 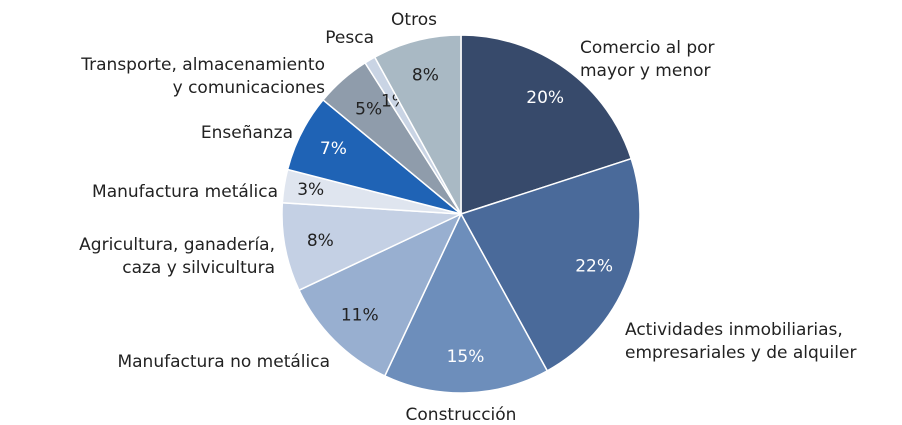 What do you see at coordinates (223, 362) in the screenshot?
I see `category-label: Manufactura no metálica` at bounding box center [223, 362].